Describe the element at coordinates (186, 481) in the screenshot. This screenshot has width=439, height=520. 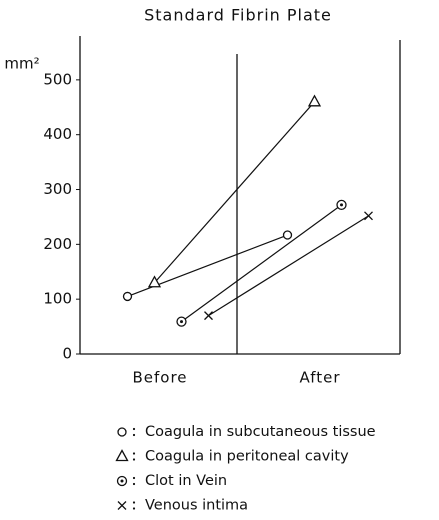
I see `legend-label: Clot in Vein` at that location.